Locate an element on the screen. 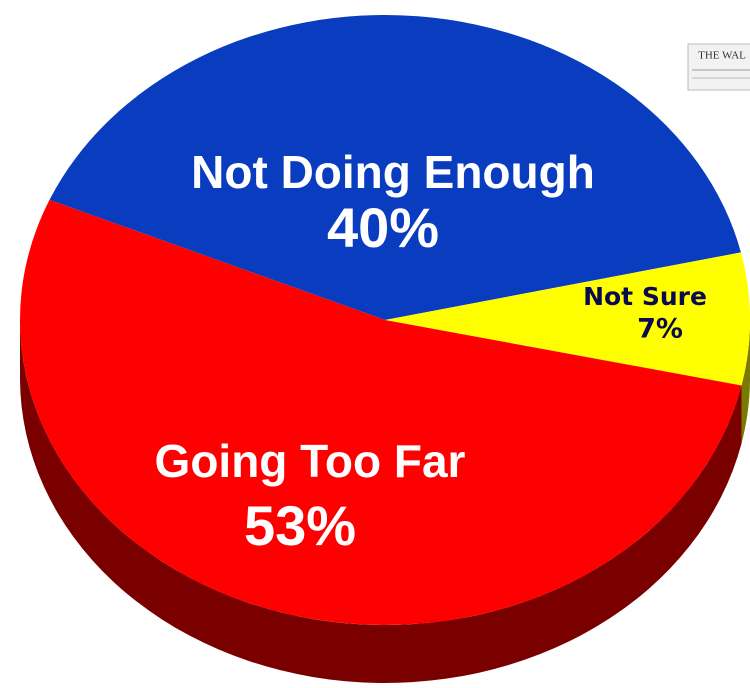  slice is located at coordinates (567, 319).